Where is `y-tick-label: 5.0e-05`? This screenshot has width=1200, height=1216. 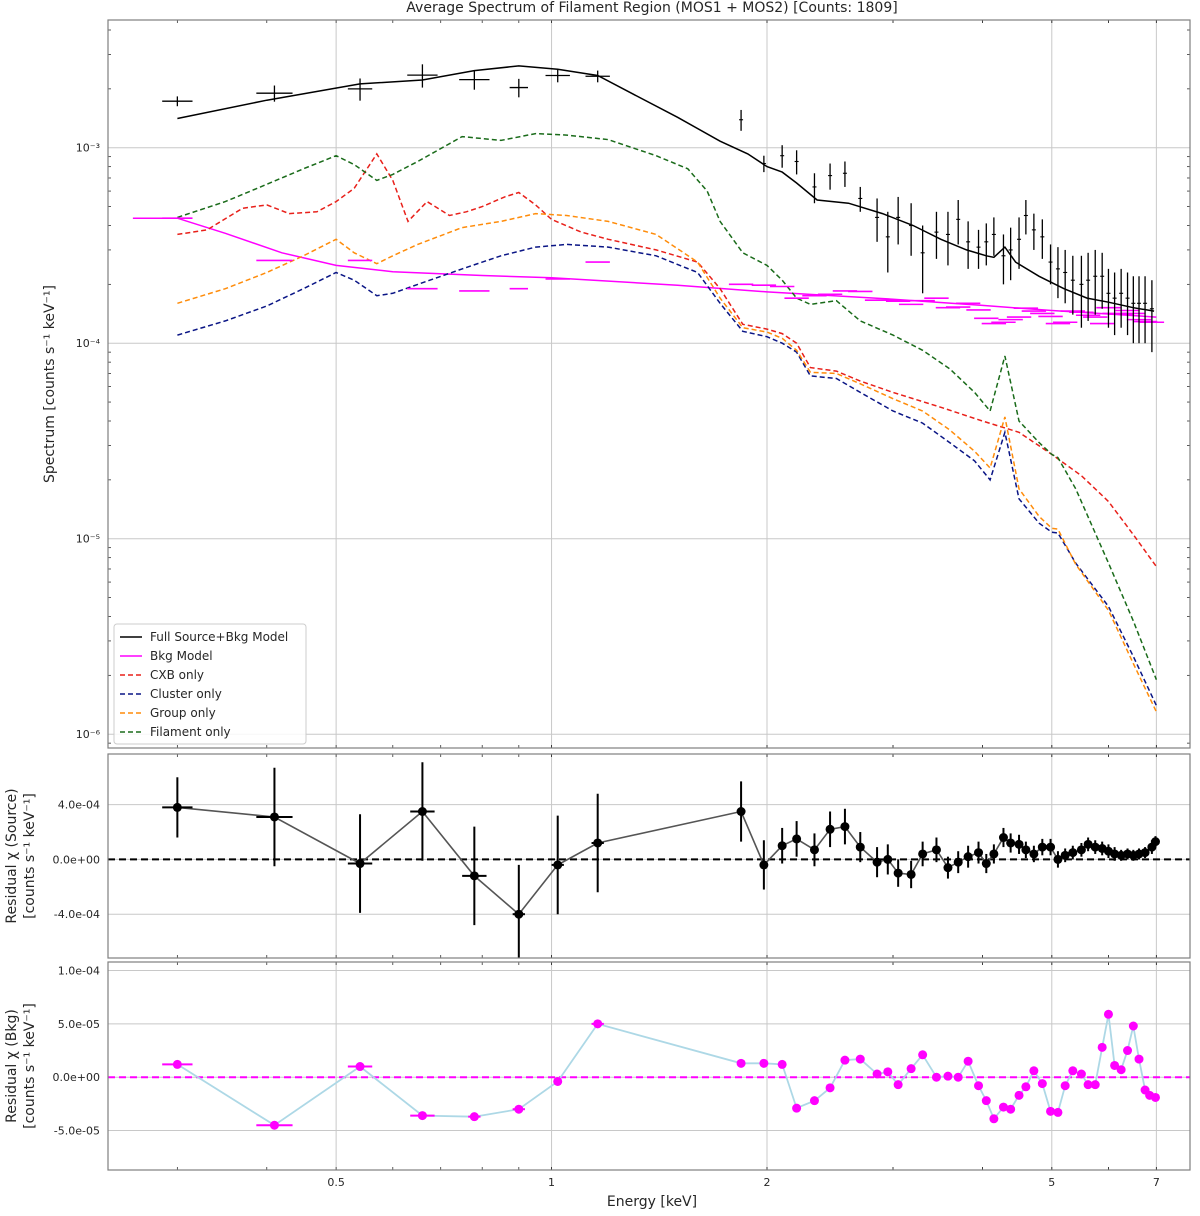 y-tick-label: 5.0e-05 is located at coordinates (79, 1024).